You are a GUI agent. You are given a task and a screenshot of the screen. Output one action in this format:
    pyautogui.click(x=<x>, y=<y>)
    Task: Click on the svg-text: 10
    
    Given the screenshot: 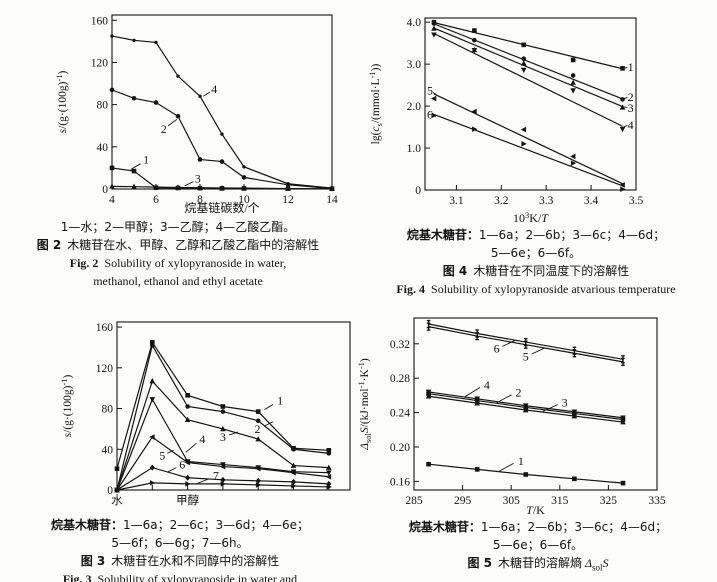 What is the action you would take?
    pyautogui.click(x=244, y=200)
    